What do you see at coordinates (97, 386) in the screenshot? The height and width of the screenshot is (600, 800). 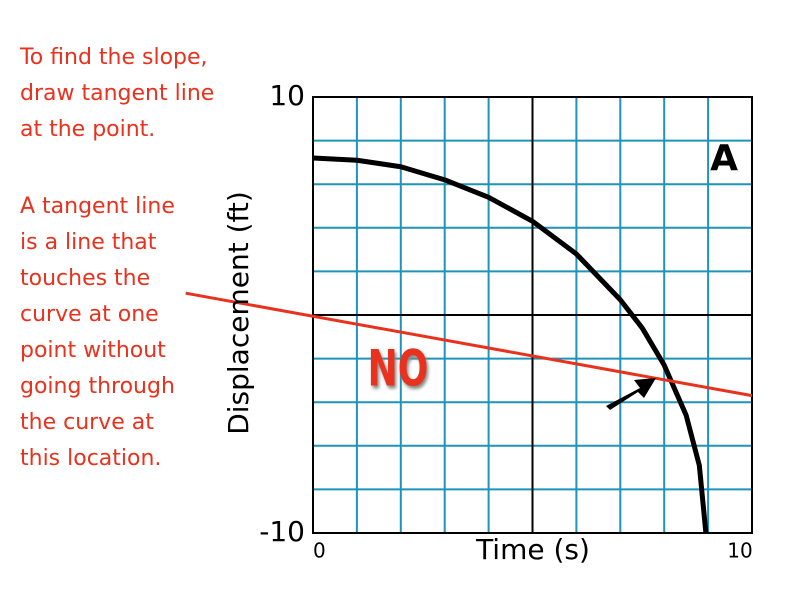 I see `note-line: going through` at bounding box center [97, 386].